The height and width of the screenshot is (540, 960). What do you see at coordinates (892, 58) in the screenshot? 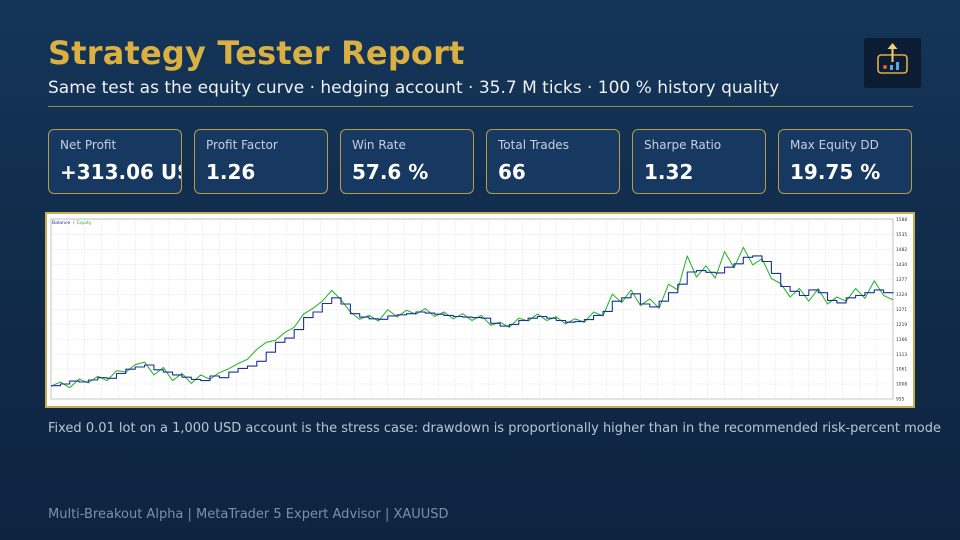
I see `upload-chart-icon` at bounding box center [892, 58].